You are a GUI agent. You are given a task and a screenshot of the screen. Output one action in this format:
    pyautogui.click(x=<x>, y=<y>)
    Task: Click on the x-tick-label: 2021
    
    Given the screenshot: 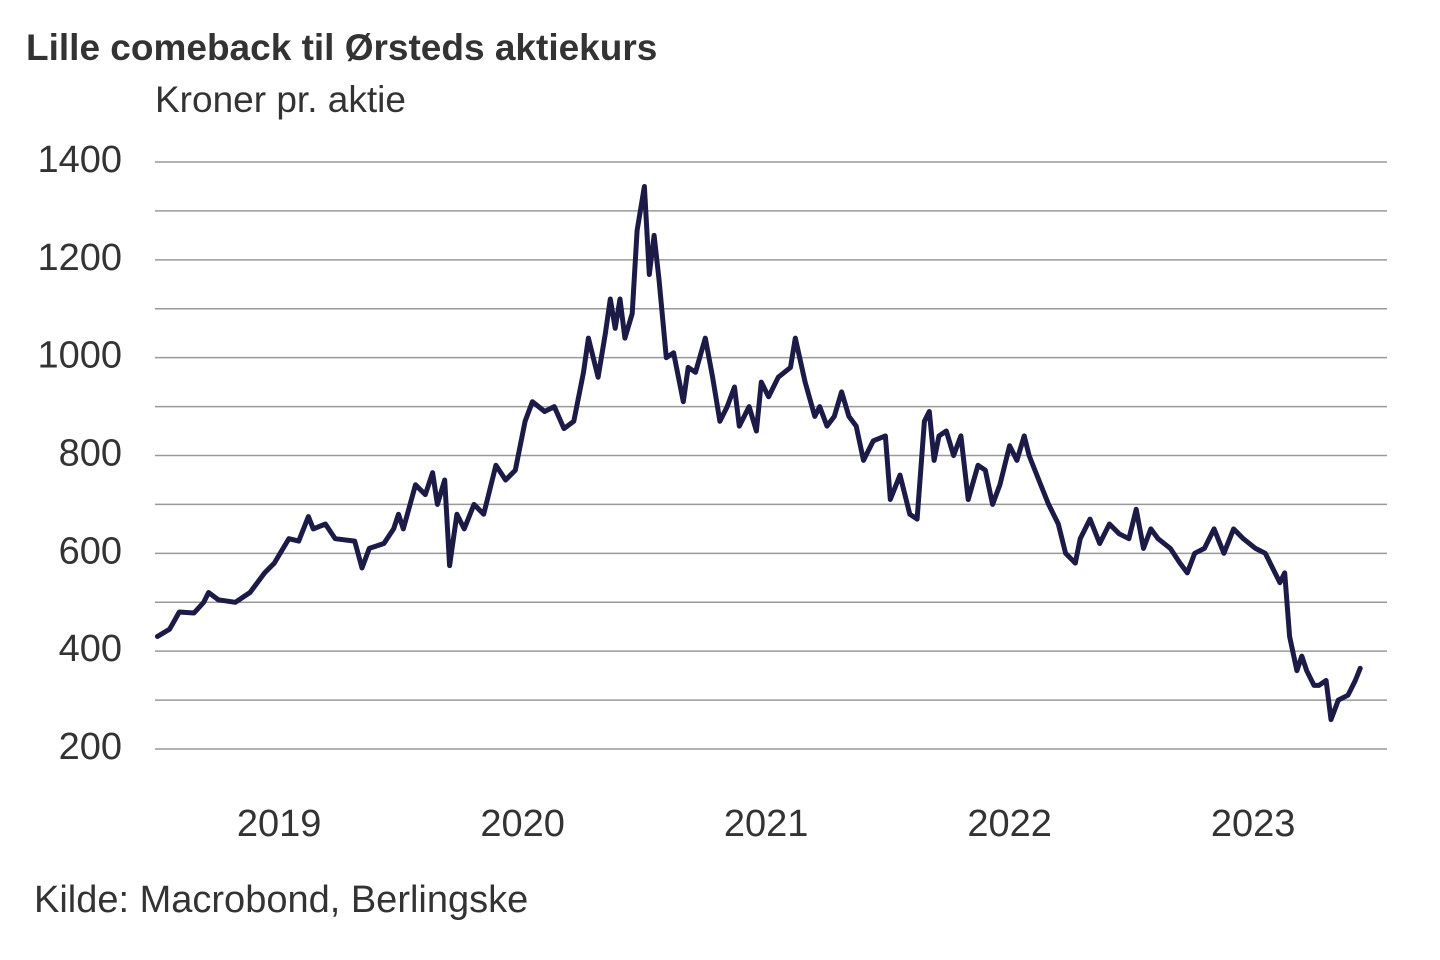 What is the action you would take?
    pyautogui.click(x=766, y=824)
    